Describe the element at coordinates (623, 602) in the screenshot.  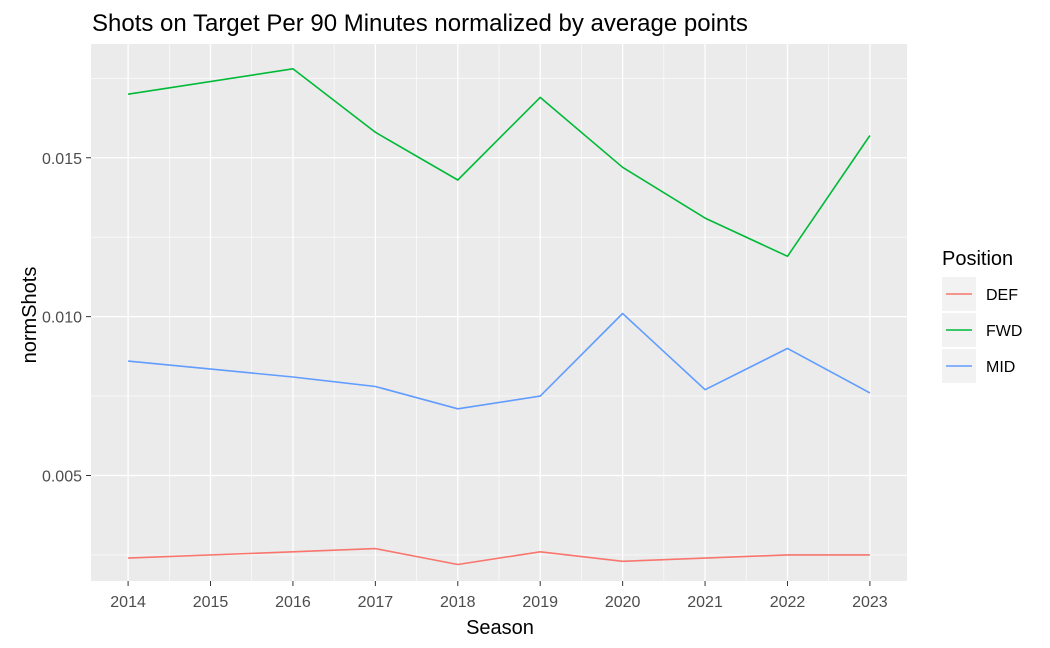
I see `x-tick-label: 2020` at that location.